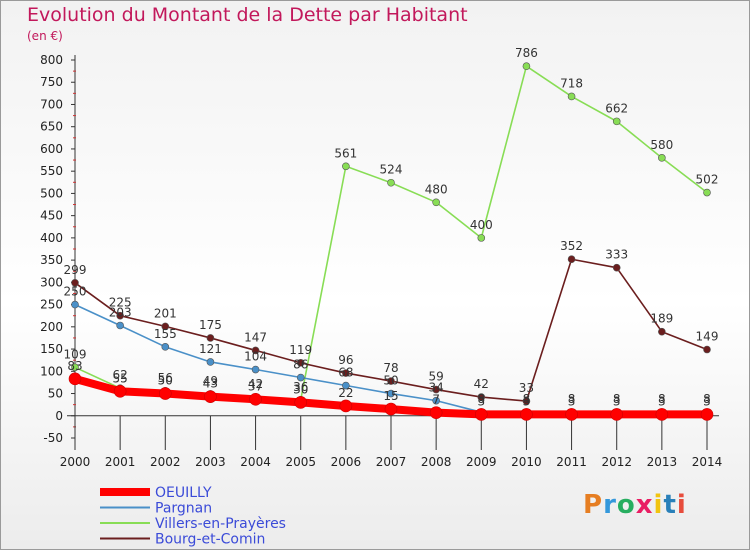  I want to click on data-label: 352, so click(571, 246).